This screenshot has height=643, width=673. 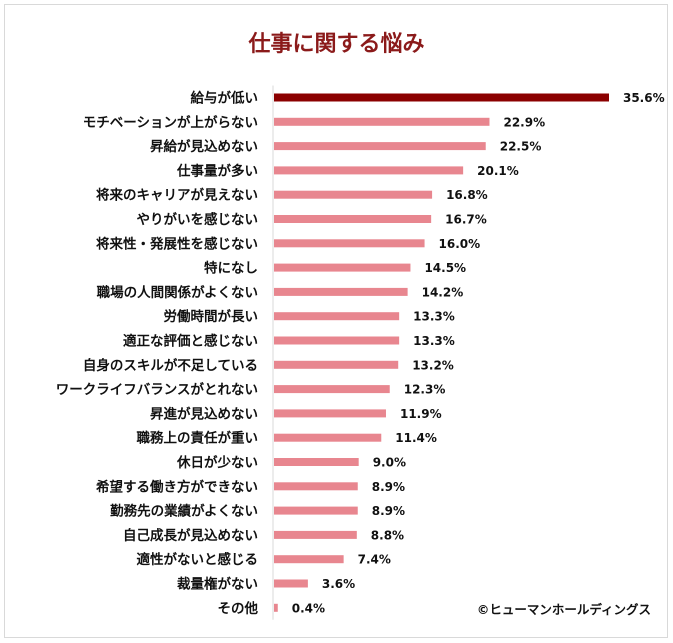 I want to click on category-label: 特になし, so click(x=231, y=268).